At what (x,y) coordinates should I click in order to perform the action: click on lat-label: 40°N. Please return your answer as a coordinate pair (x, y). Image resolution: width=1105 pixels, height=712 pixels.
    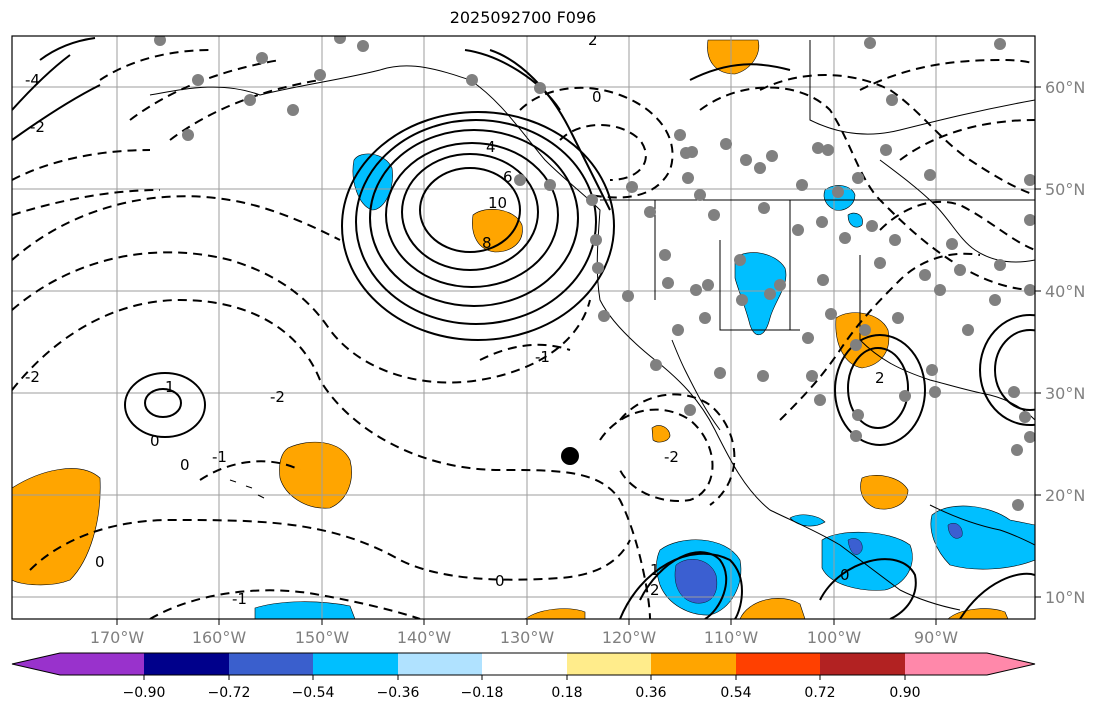
    Looking at the image, I should click on (1065, 291).